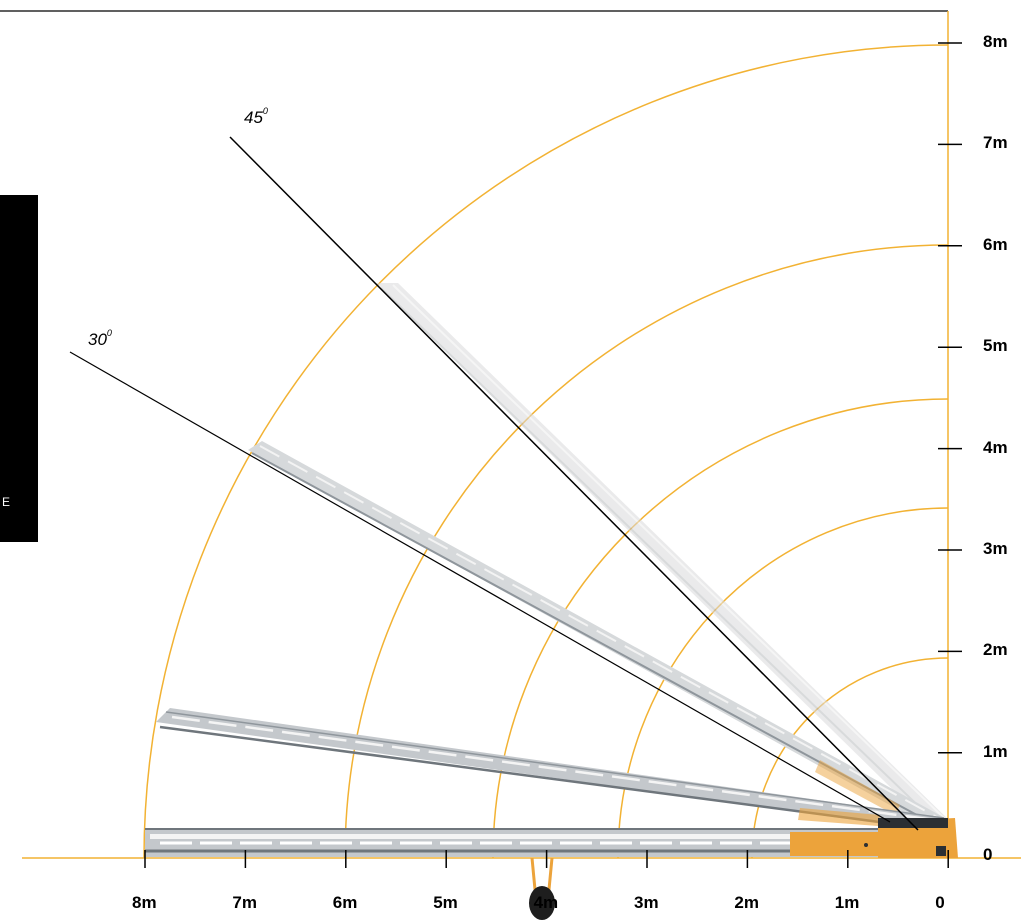  I want to click on angle-30-value: 30, so click(97, 339).